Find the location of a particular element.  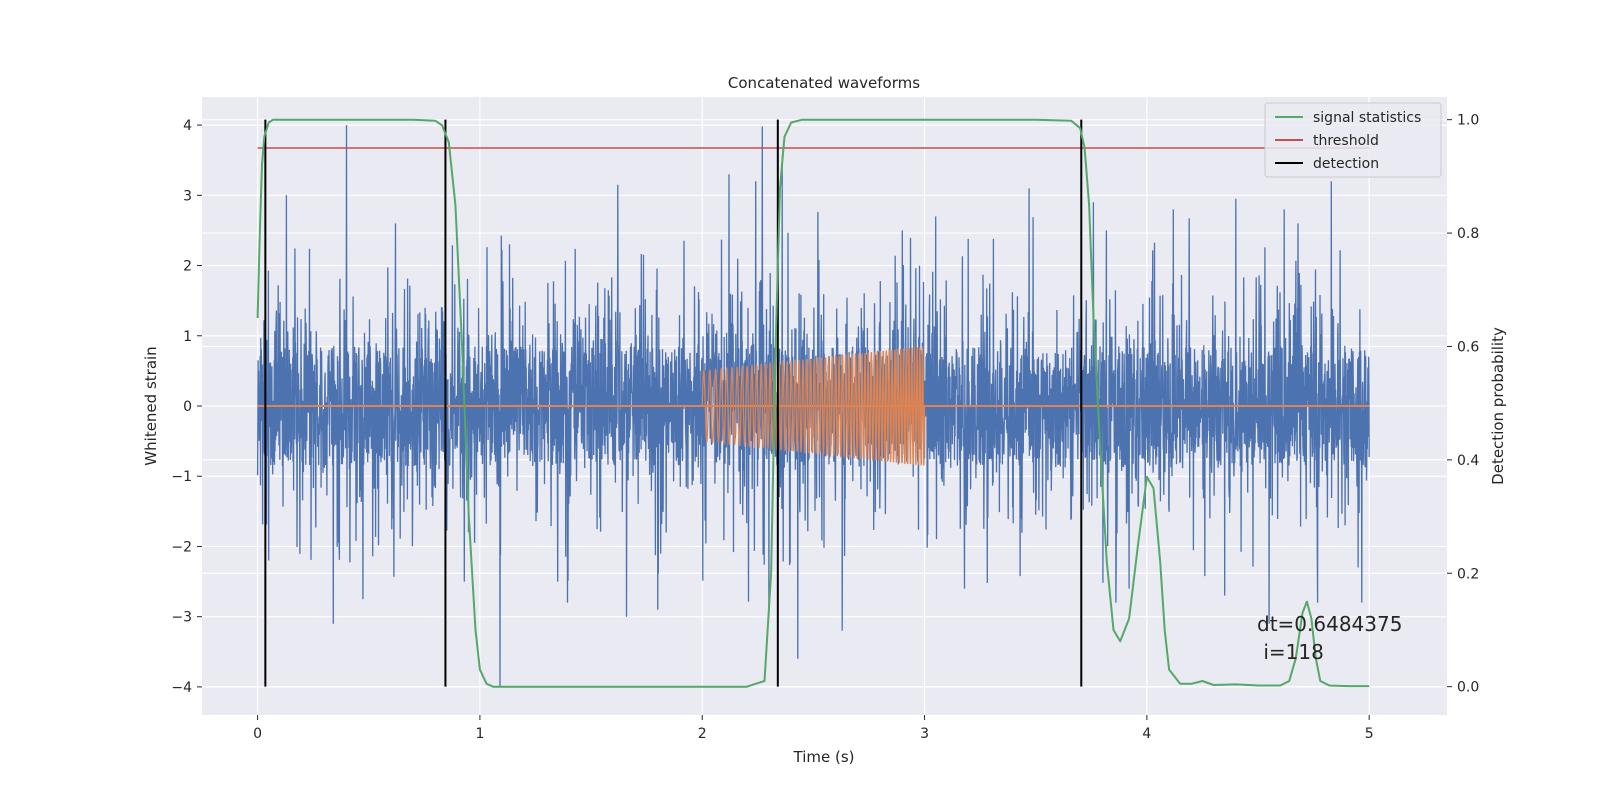

legend-label-detection: detection is located at coordinates (1346, 164).